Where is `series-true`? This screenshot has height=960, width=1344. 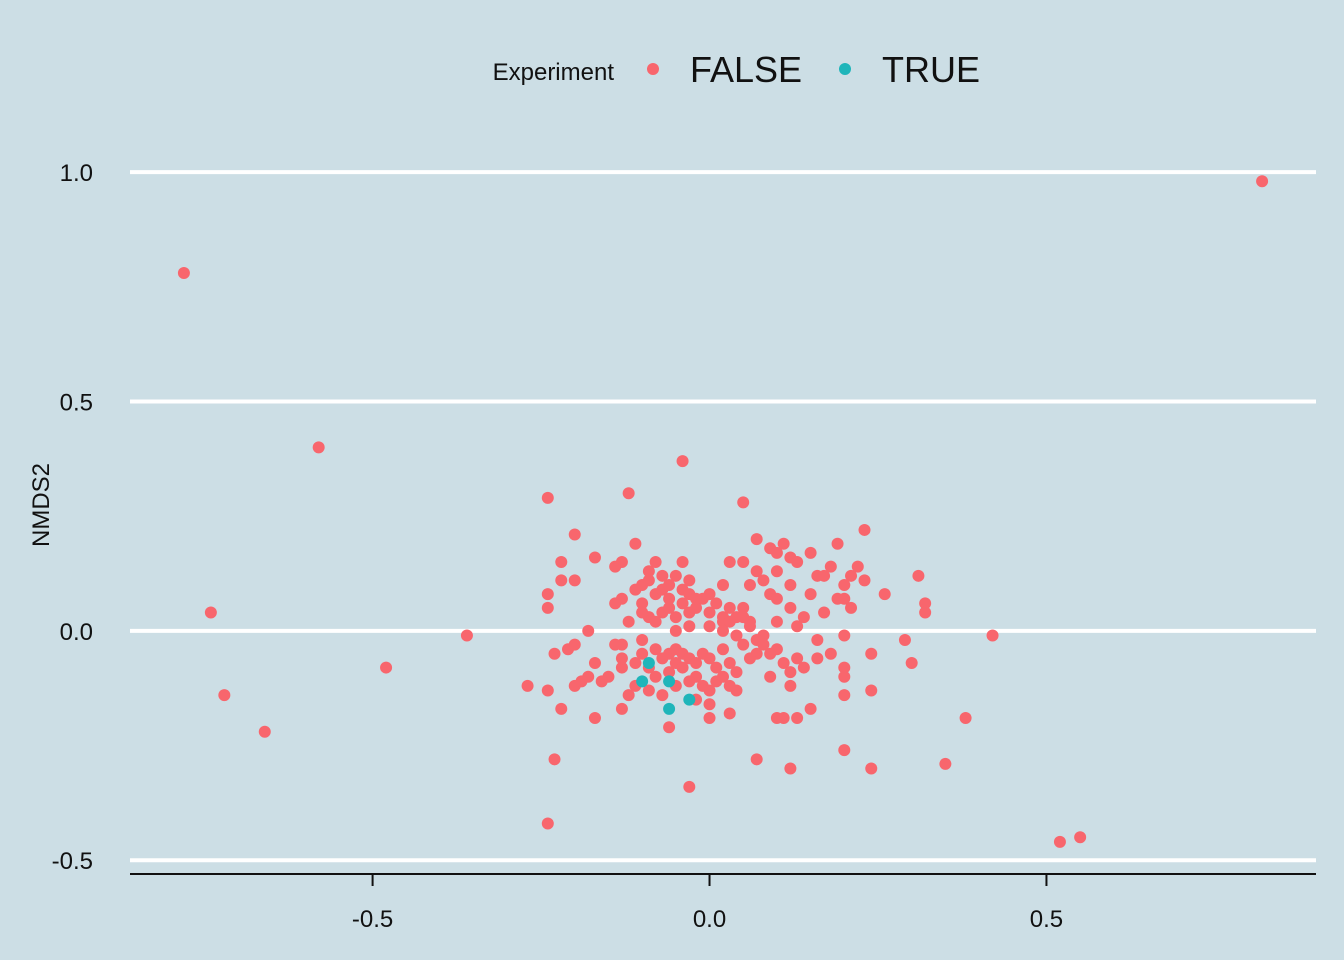
series-true is located at coordinates (666, 685).